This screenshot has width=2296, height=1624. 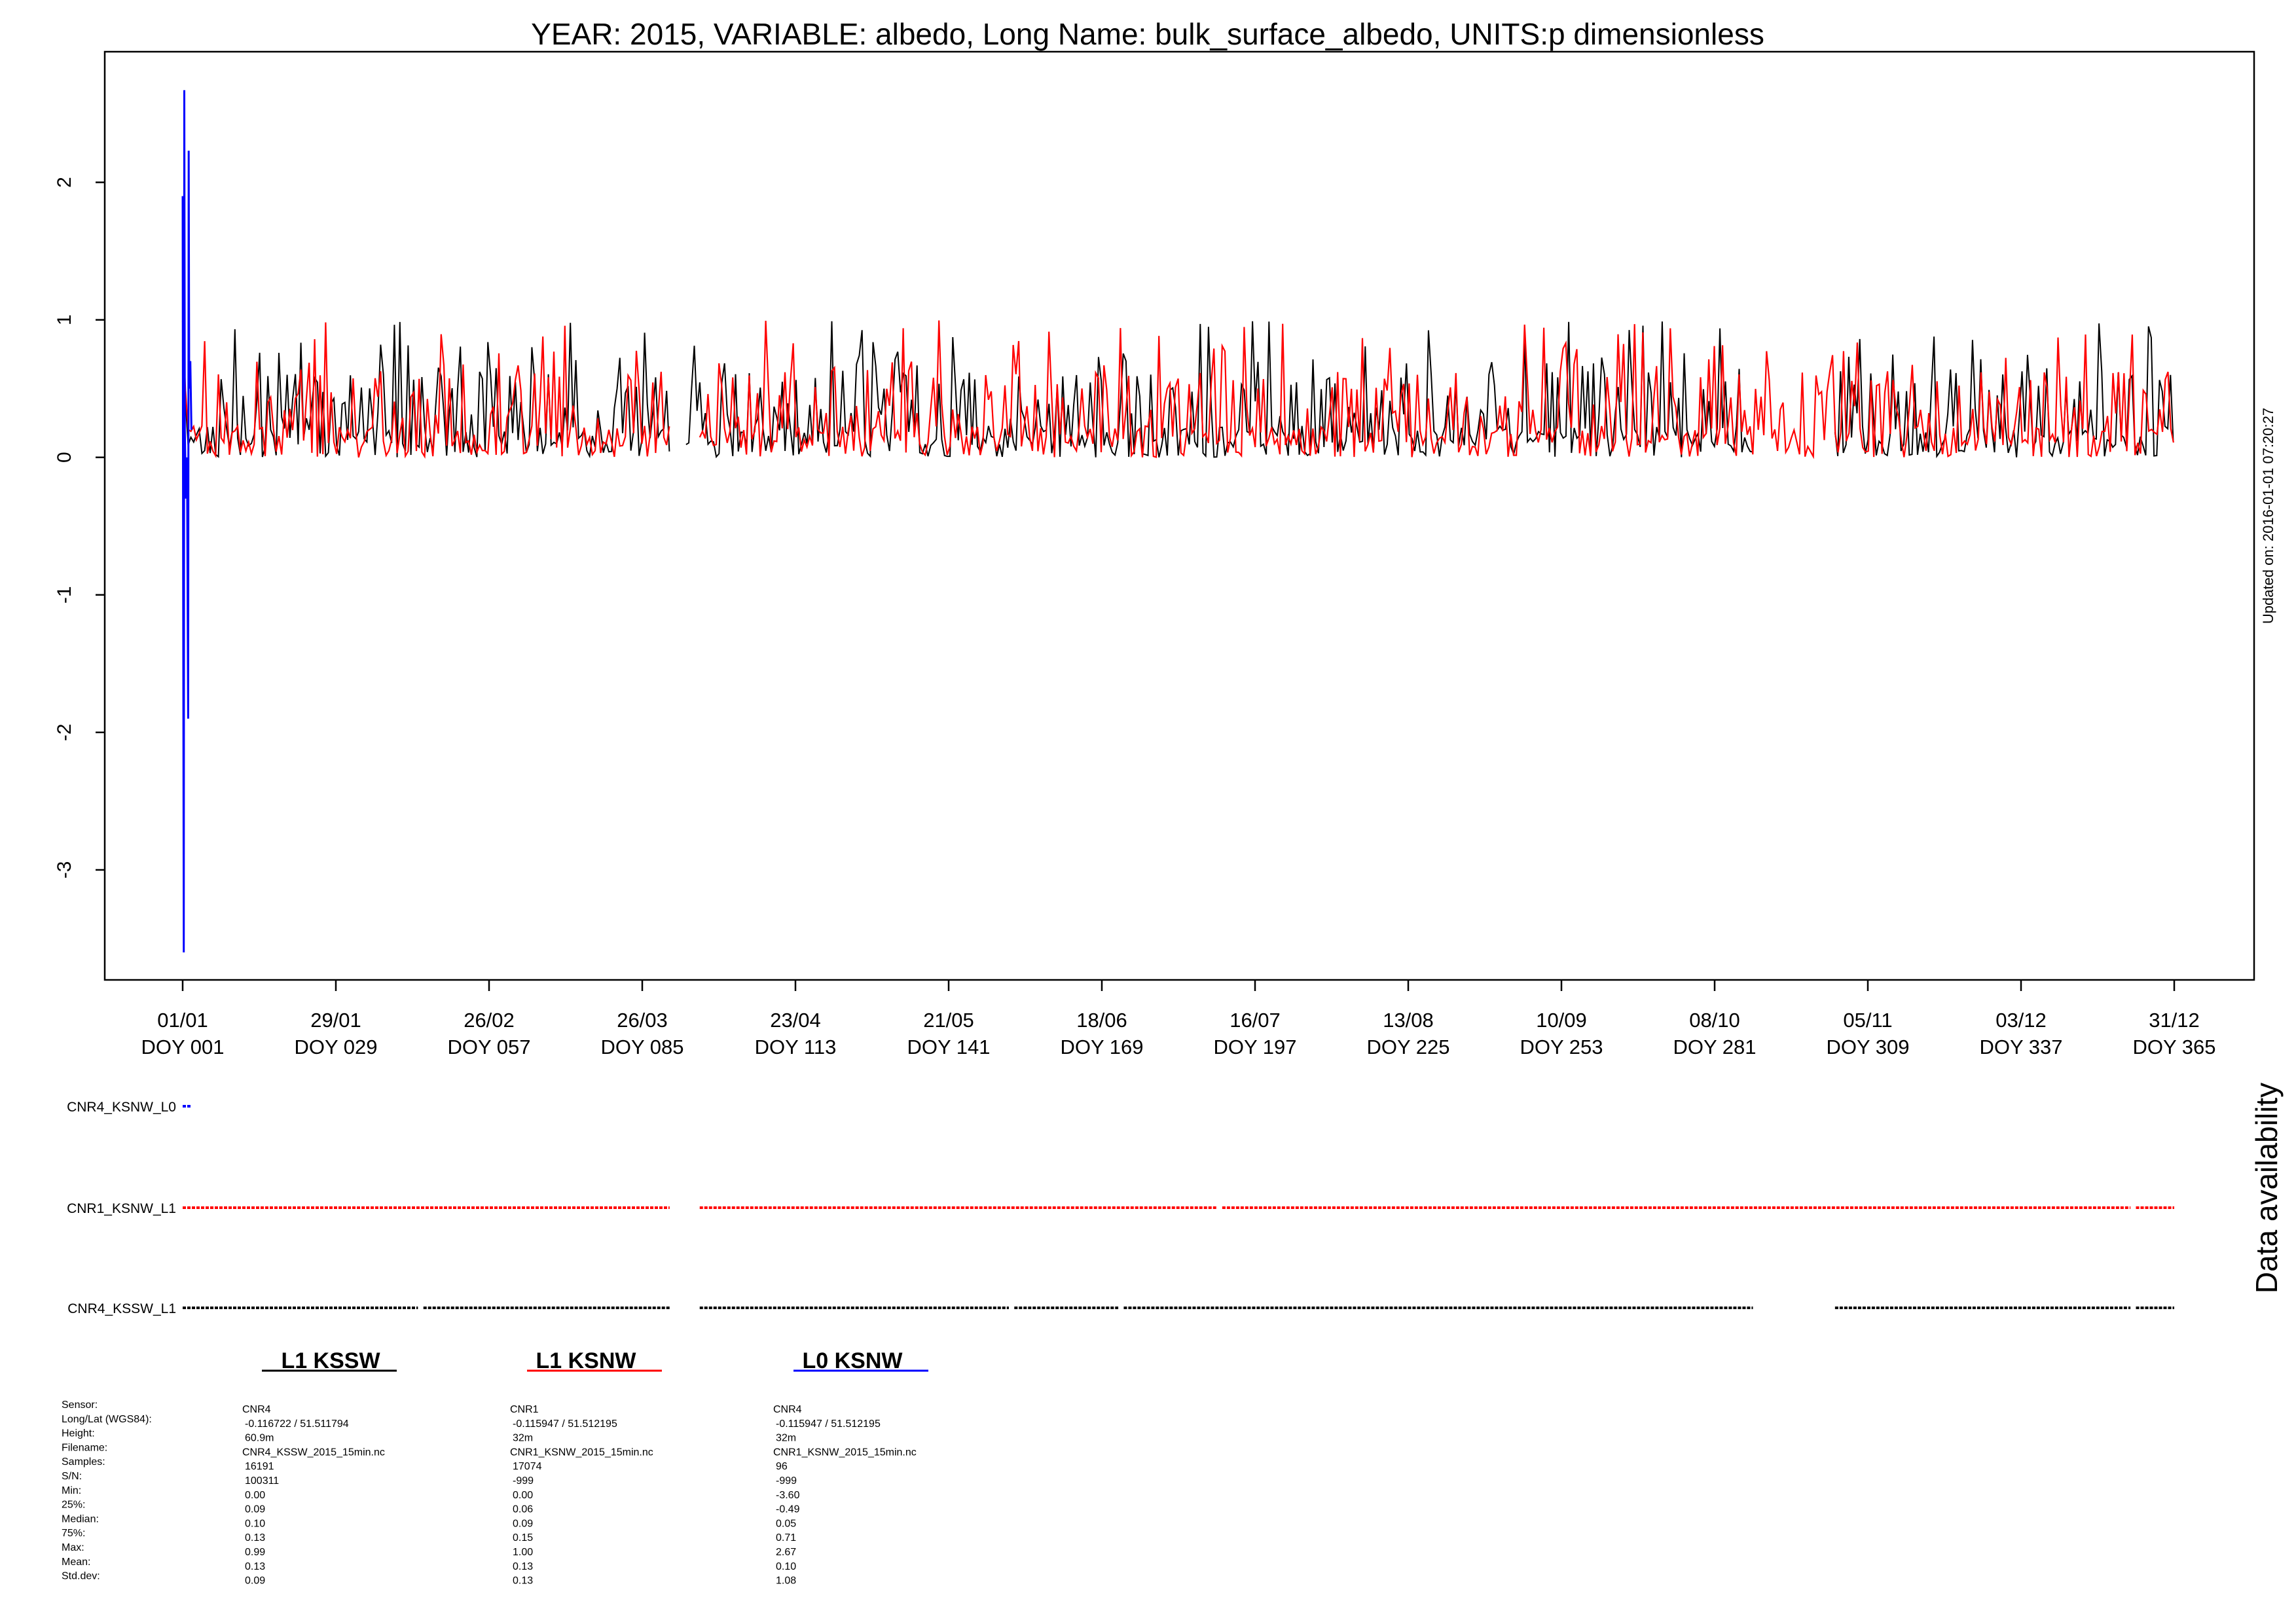 What do you see at coordinates (788, 1509) in the screenshot?
I see `stats-value: -0.49` at bounding box center [788, 1509].